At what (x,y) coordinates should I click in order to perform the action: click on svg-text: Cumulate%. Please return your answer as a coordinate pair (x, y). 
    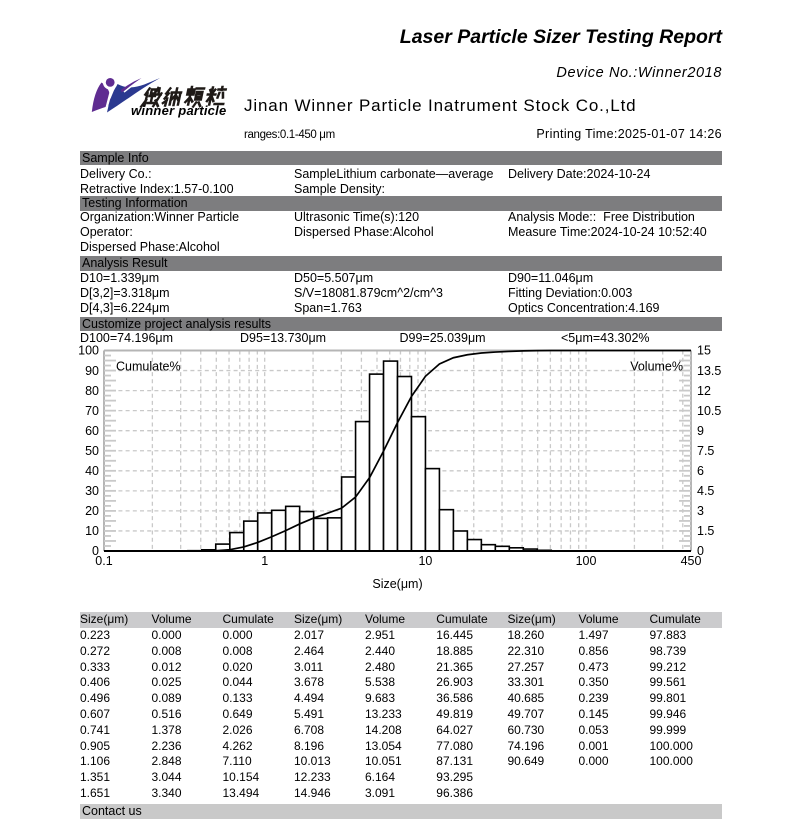
    Looking at the image, I should click on (148, 367).